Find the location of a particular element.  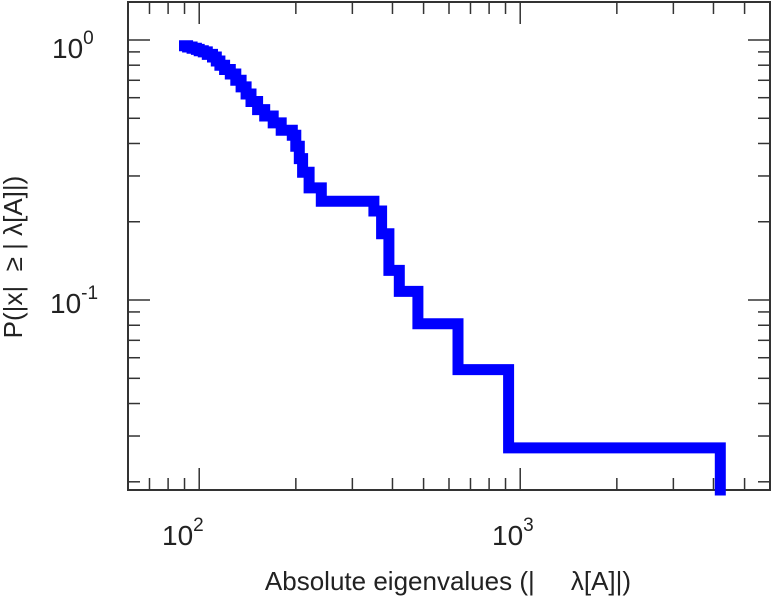

x-tick-label-100: 10² is located at coordinates (183, 533).